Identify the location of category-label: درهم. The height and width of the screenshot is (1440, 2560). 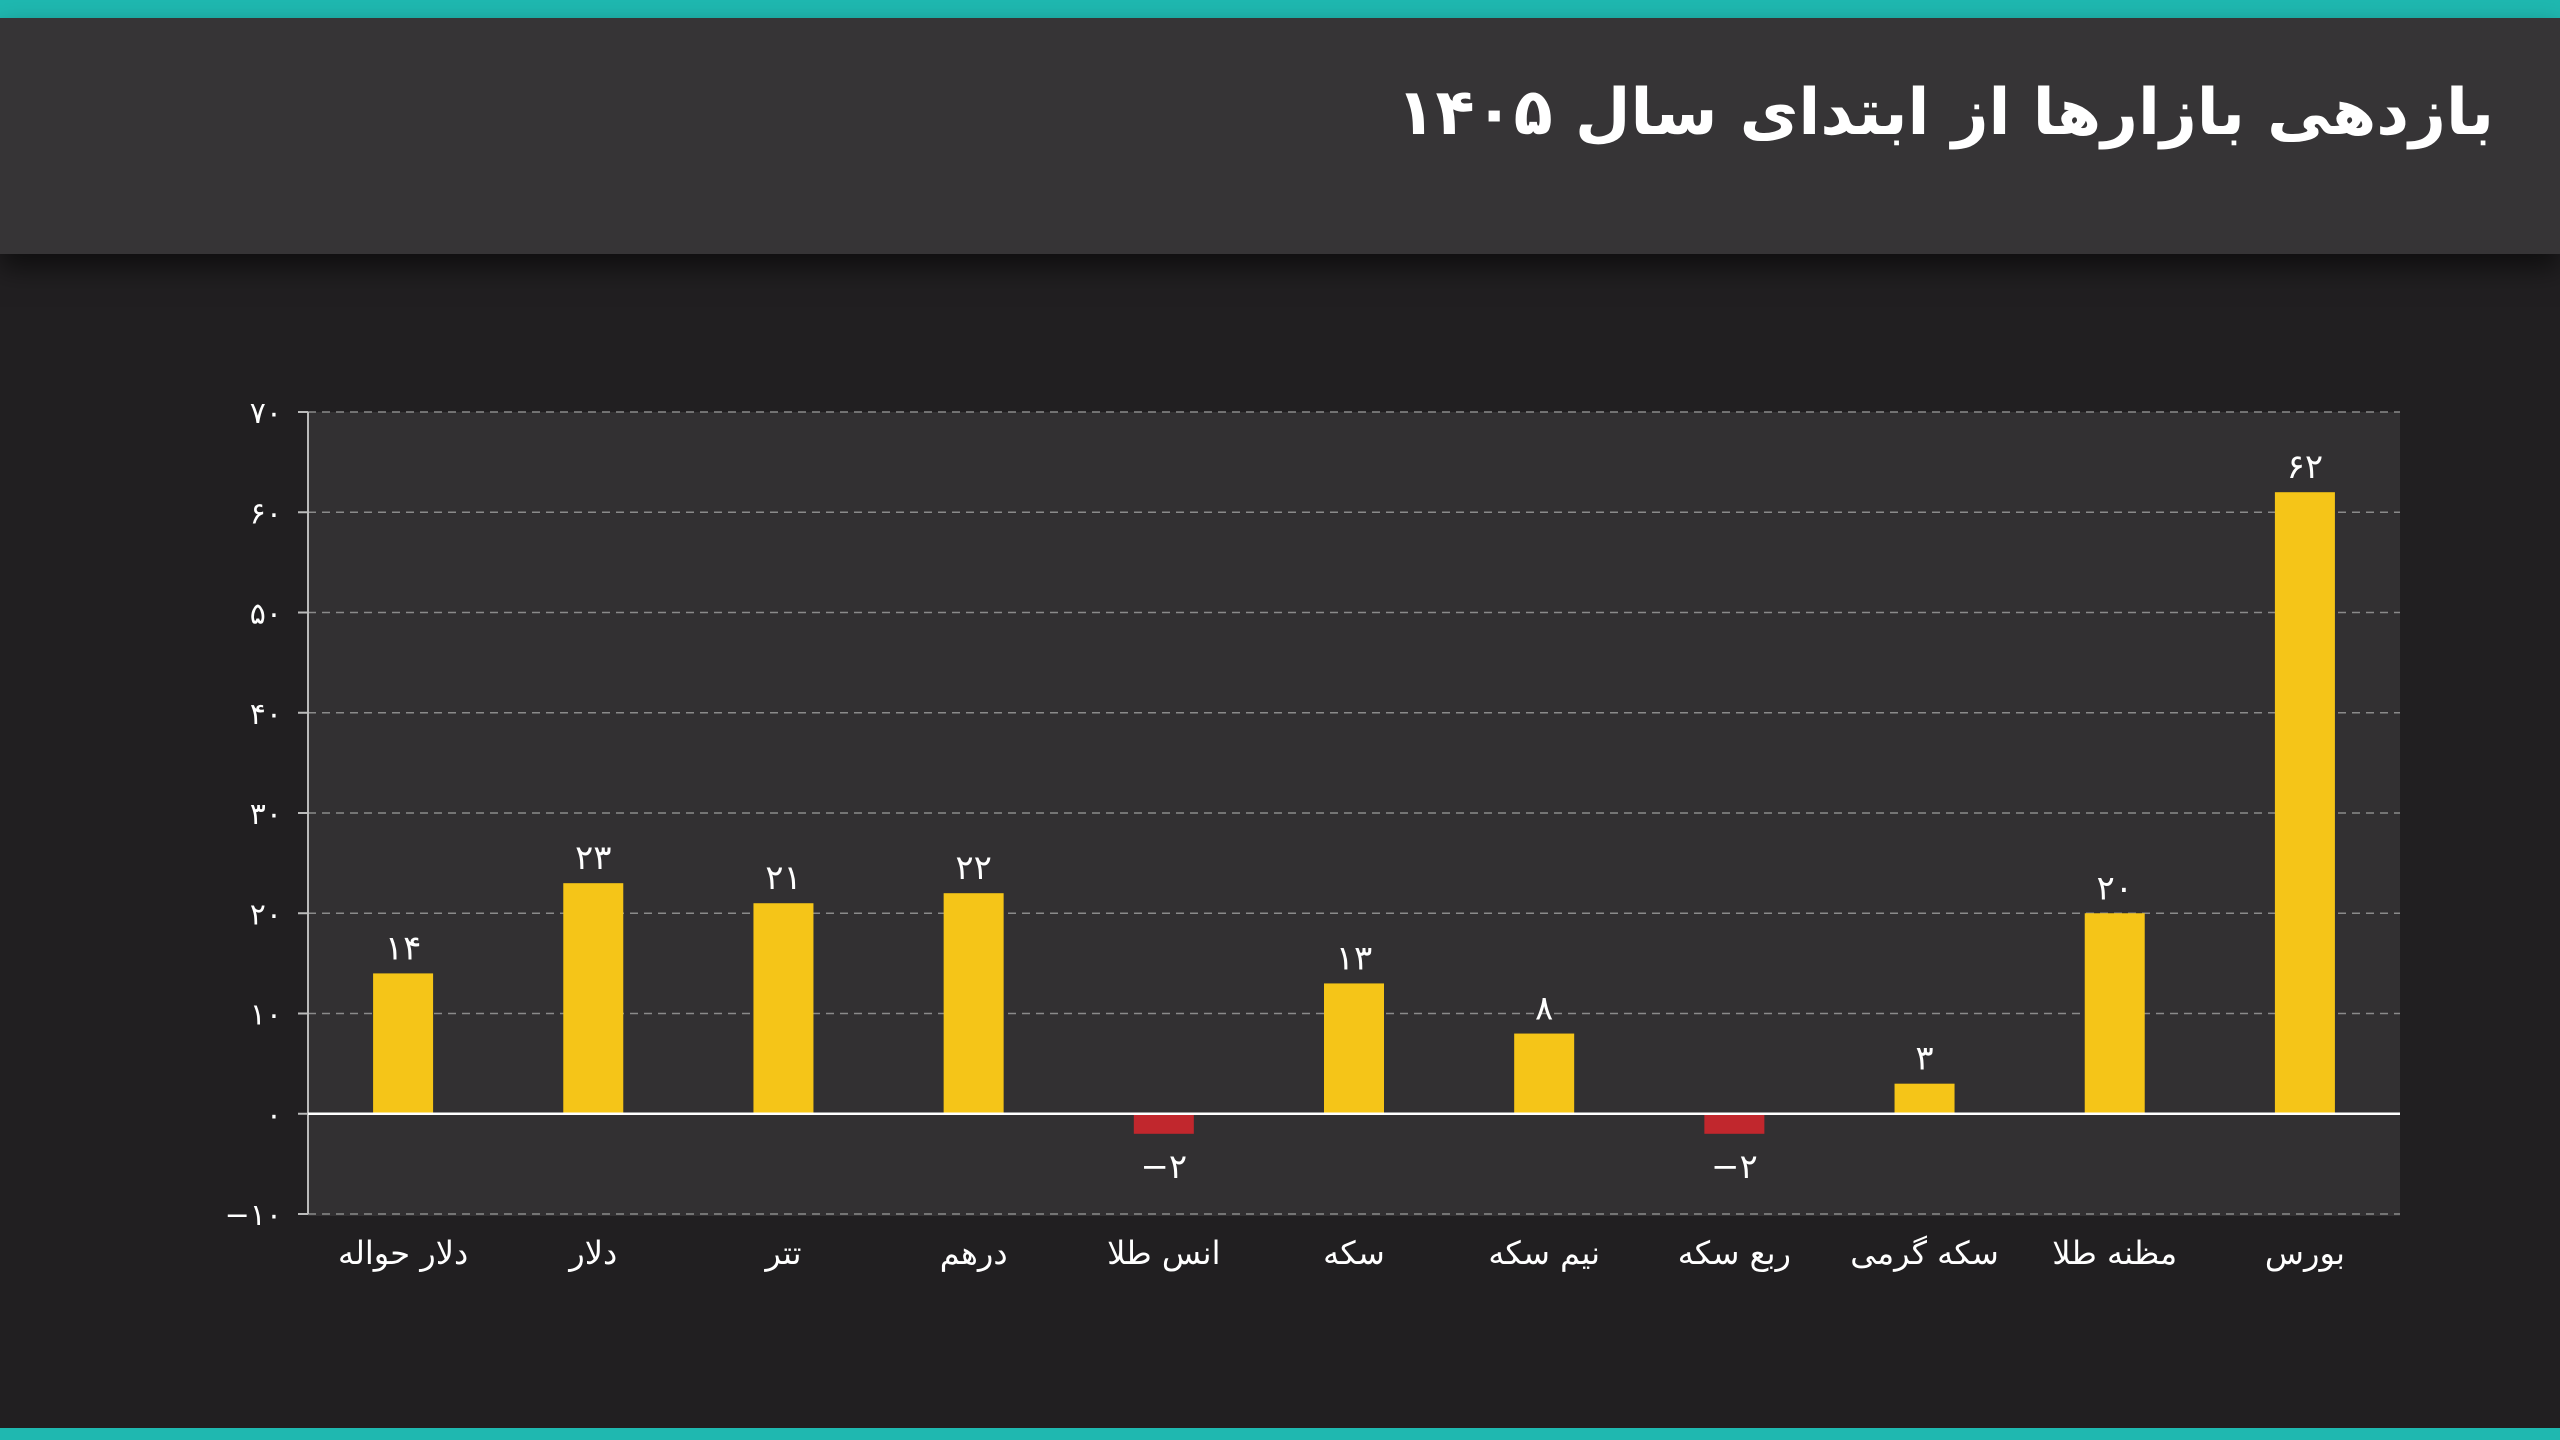
(974, 1253).